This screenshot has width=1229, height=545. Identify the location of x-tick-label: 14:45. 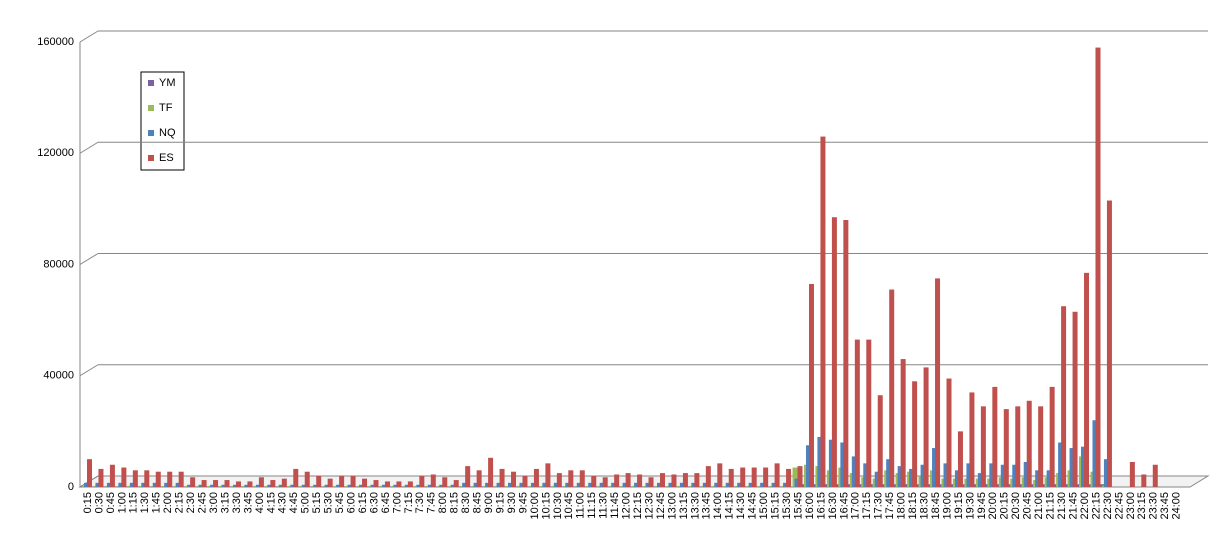
(753, 506).